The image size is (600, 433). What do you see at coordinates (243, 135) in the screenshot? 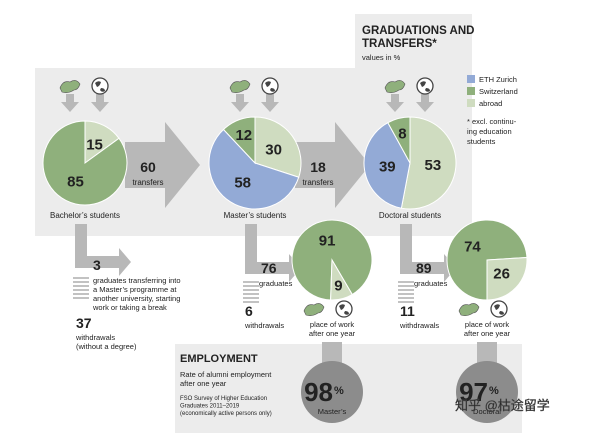
I see `slice-label: 12` at bounding box center [243, 135].